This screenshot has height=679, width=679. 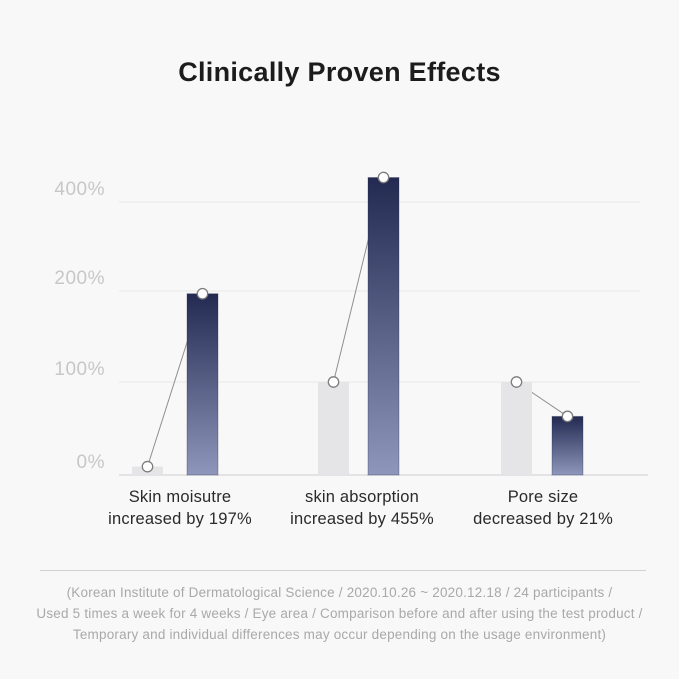 What do you see at coordinates (90, 462) in the screenshot?
I see `y-axis-tick-0: 0%` at bounding box center [90, 462].